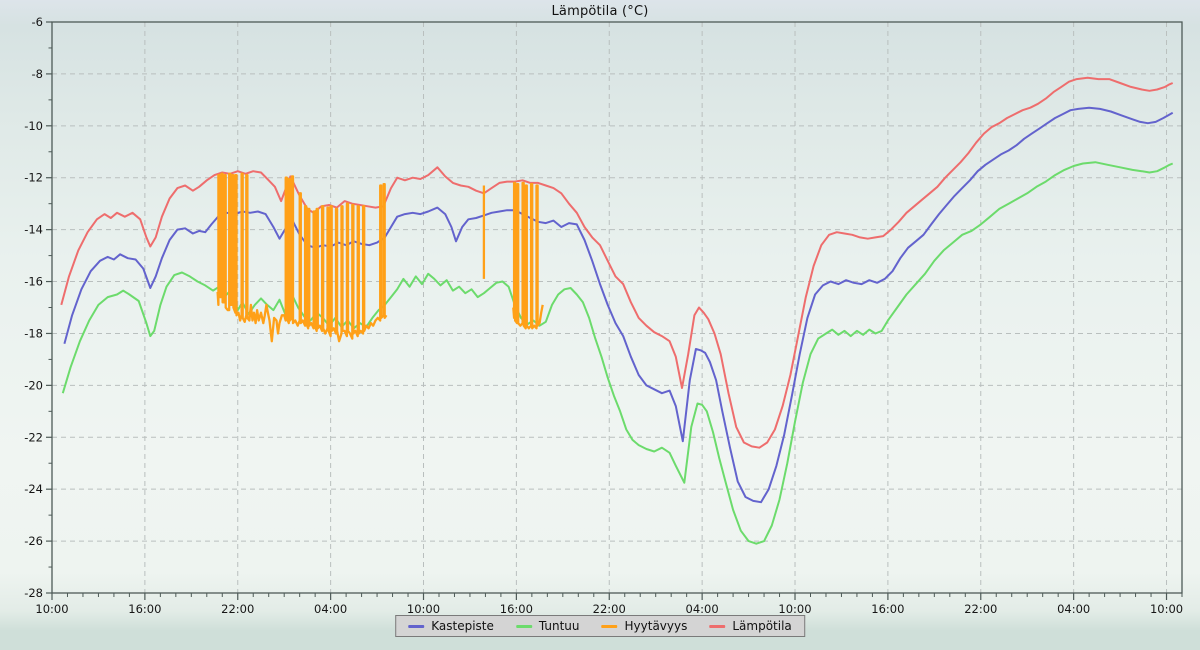 The width and height of the screenshot is (1200, 650). I want to click on y-tick-label: -12, so click(33, 178).